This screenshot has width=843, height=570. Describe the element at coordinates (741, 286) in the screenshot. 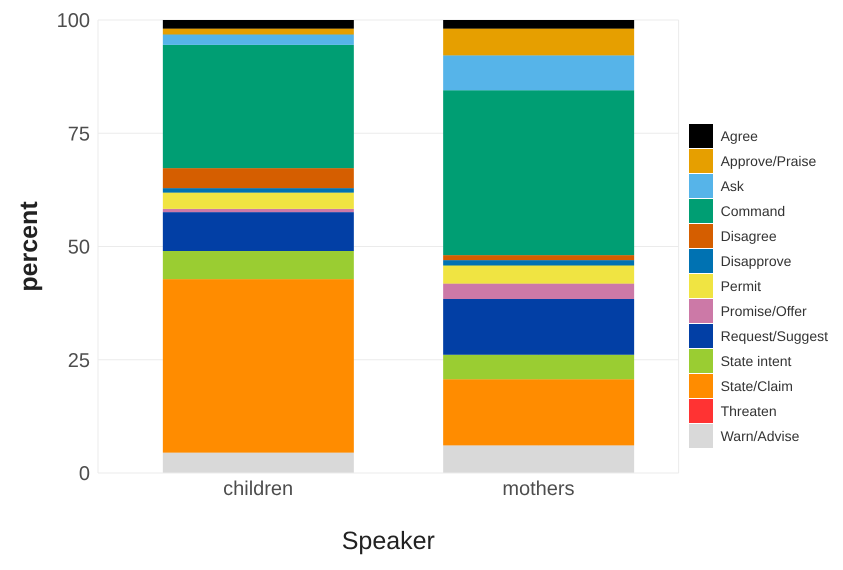

I see `legend-label: Permit` at that location.